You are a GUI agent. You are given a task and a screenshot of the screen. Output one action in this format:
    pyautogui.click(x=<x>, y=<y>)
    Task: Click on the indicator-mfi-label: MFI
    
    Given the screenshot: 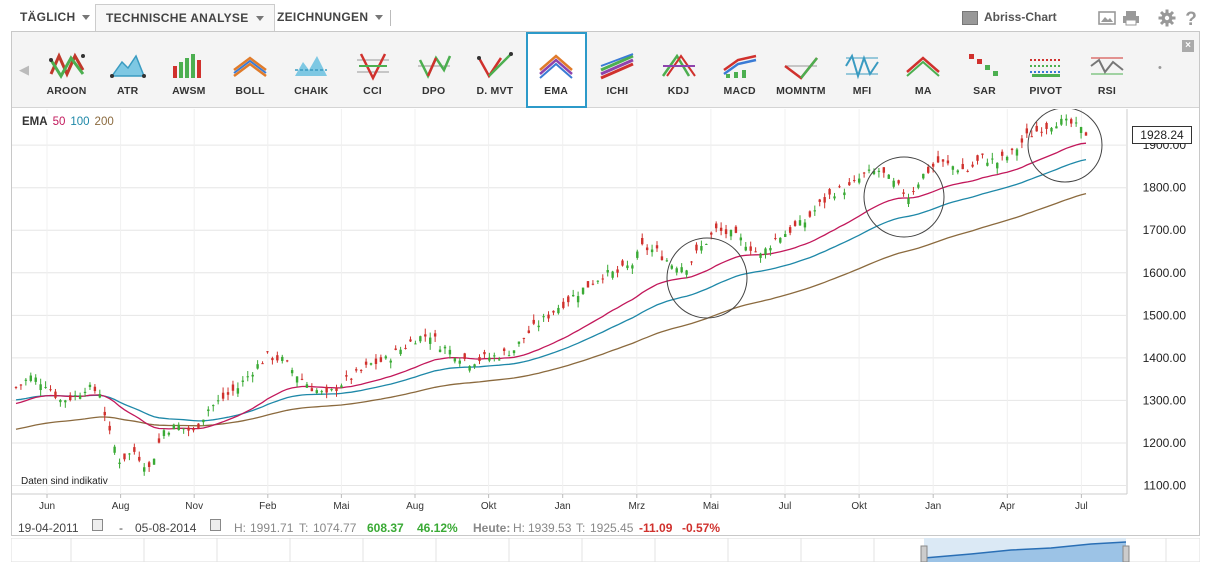 What is the action you would take?
    pyautogui.click(x=862, y=91)
    